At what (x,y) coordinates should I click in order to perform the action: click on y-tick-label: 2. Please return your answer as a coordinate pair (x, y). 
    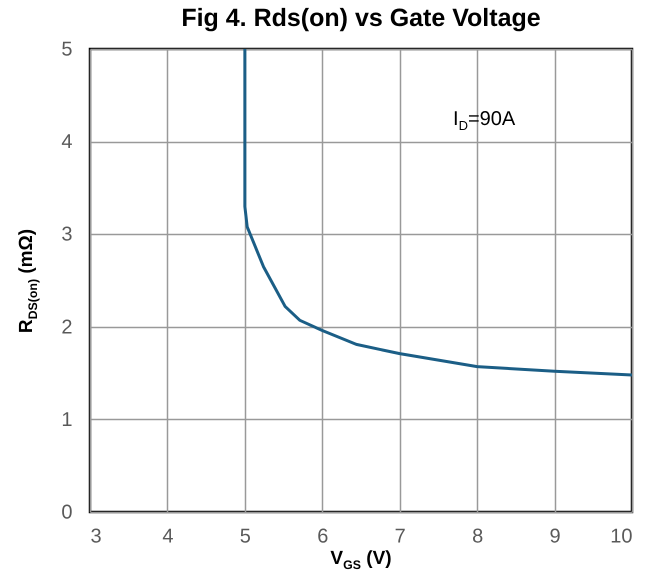
    Looking at the image, I should click on (66, 327).